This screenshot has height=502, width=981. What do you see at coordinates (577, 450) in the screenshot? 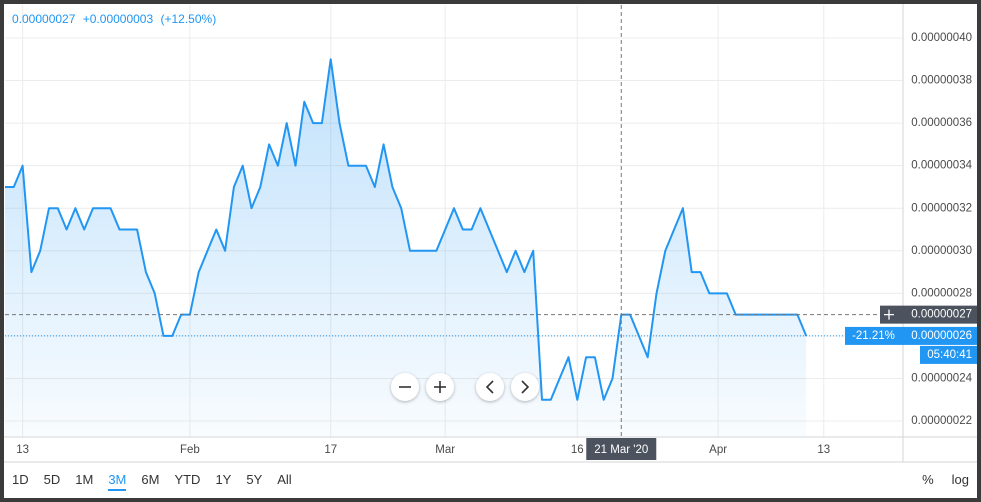
I see `x-tick-label: 16` at bounding box center [577, 450].